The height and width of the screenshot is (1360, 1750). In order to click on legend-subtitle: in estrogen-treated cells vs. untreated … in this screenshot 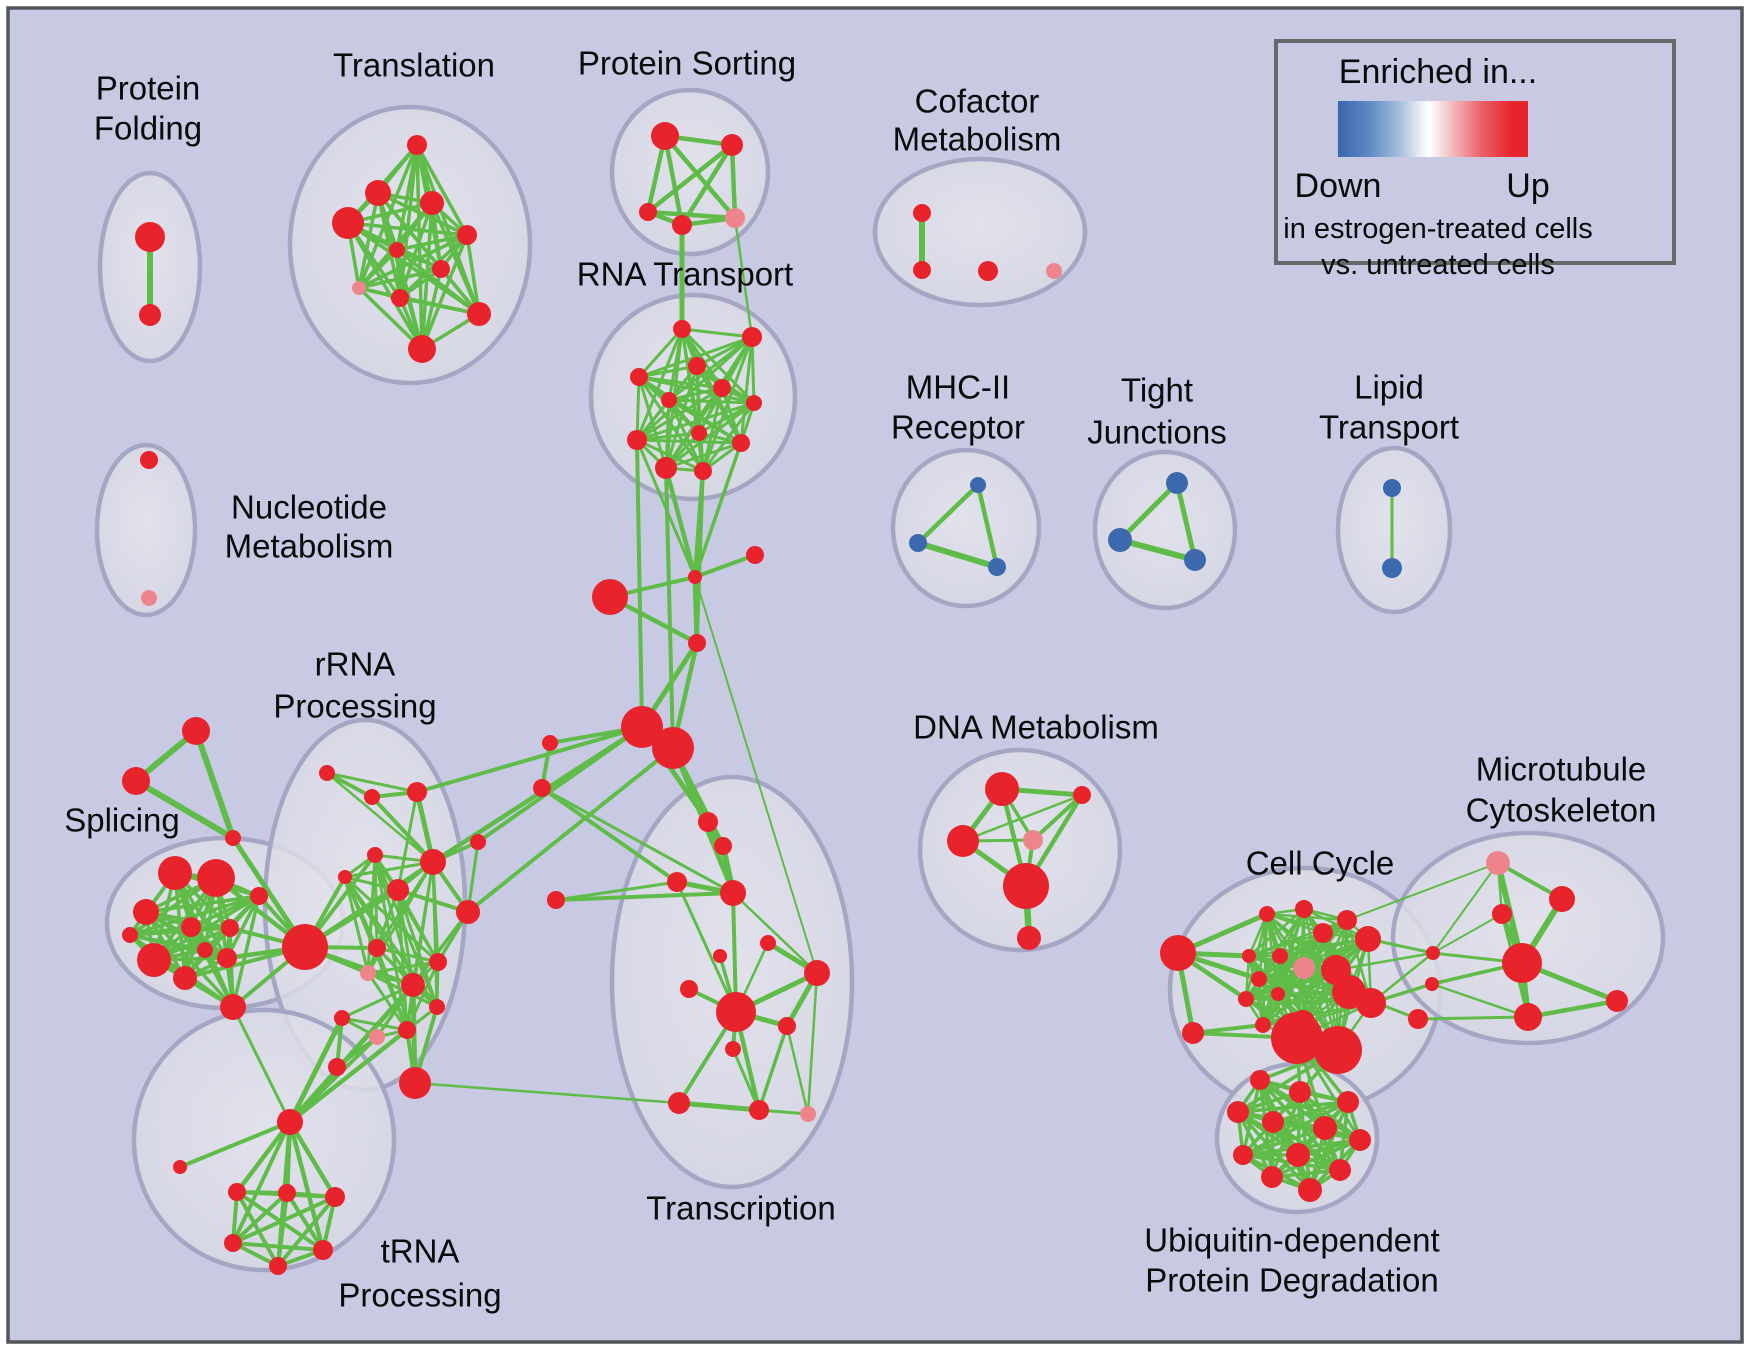, I will do `click(1438, 247)`.